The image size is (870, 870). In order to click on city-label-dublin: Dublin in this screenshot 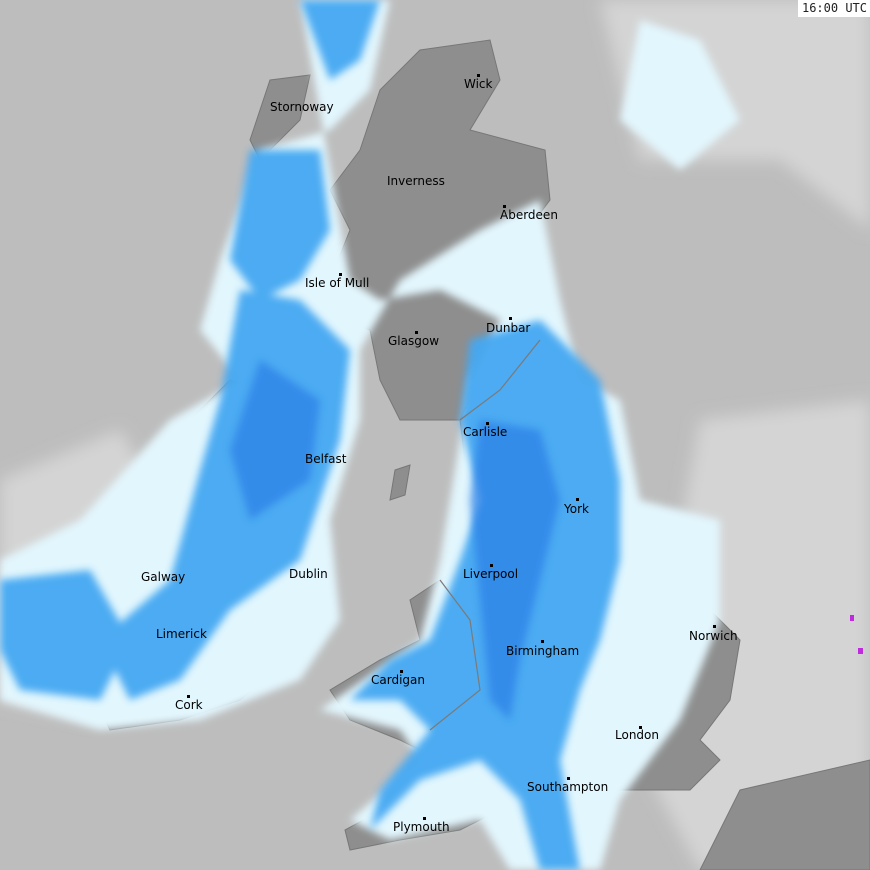, I will do `click(308, 574)`.